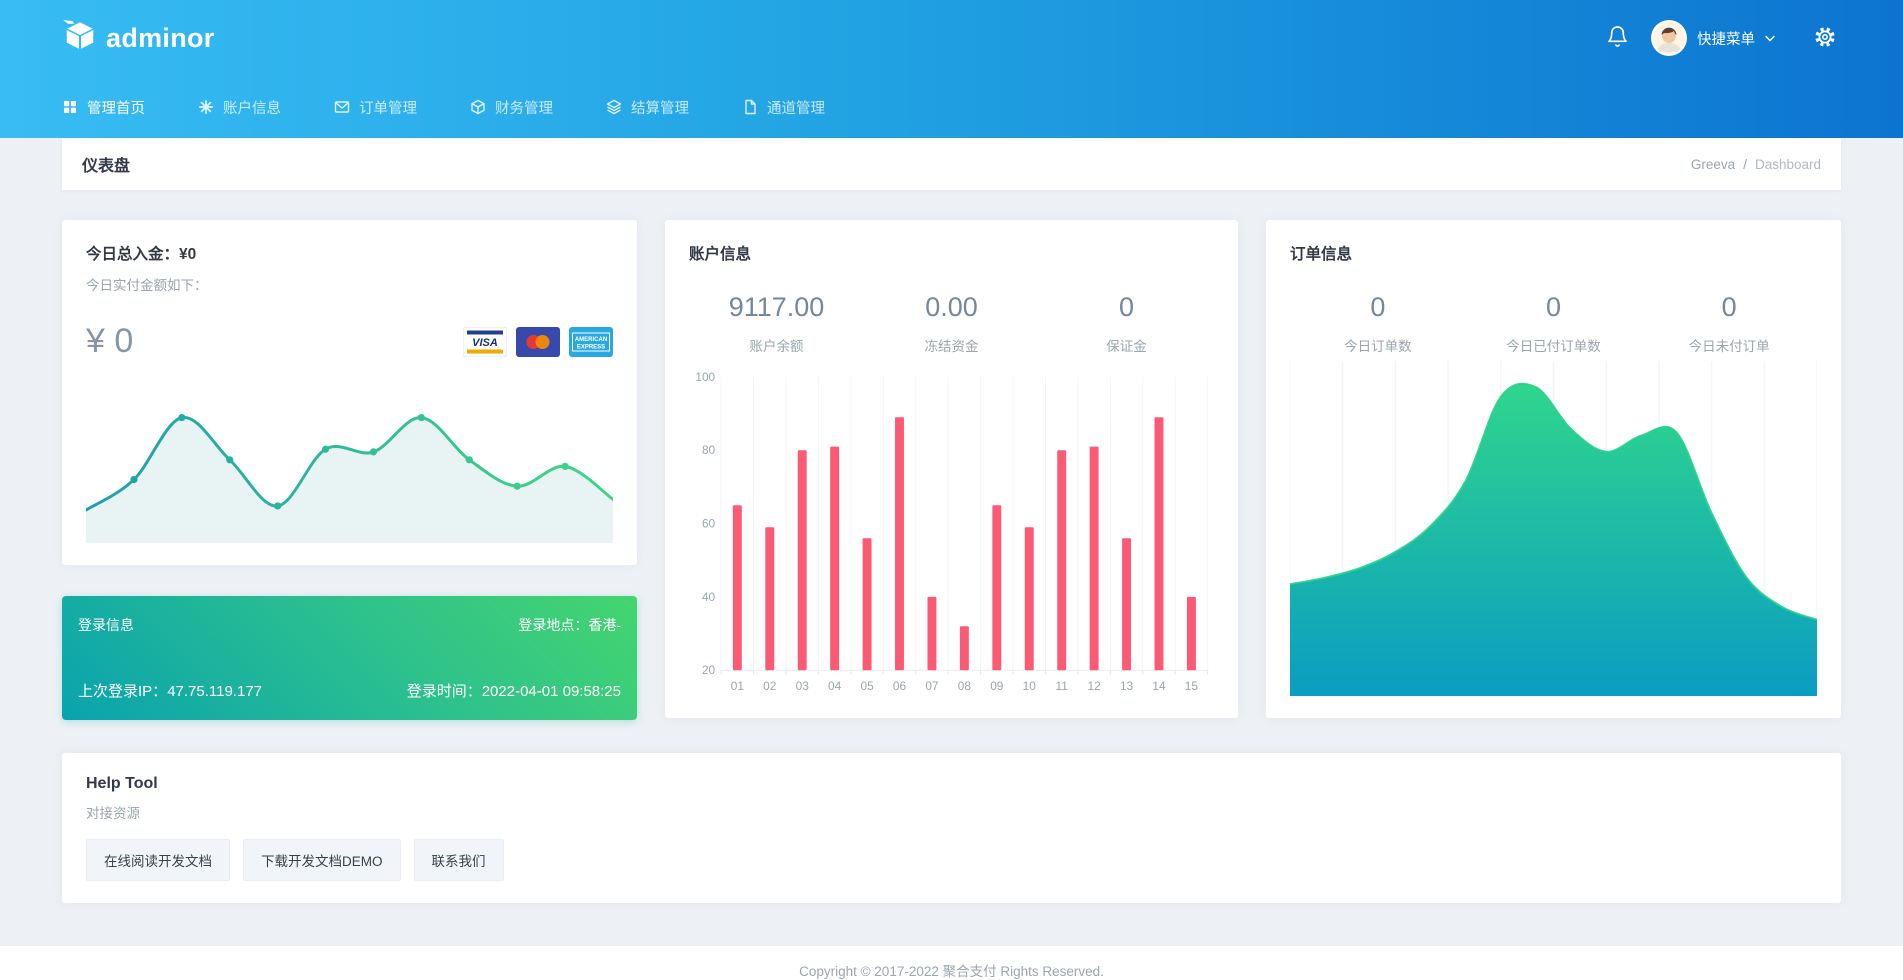 Image resolution: width=1903 pixels, height=980 pixels. What do you see at coordinates (1192, 686) in the screenshot?
I see `svg-text: 15` at bounding box center [1192, 686].